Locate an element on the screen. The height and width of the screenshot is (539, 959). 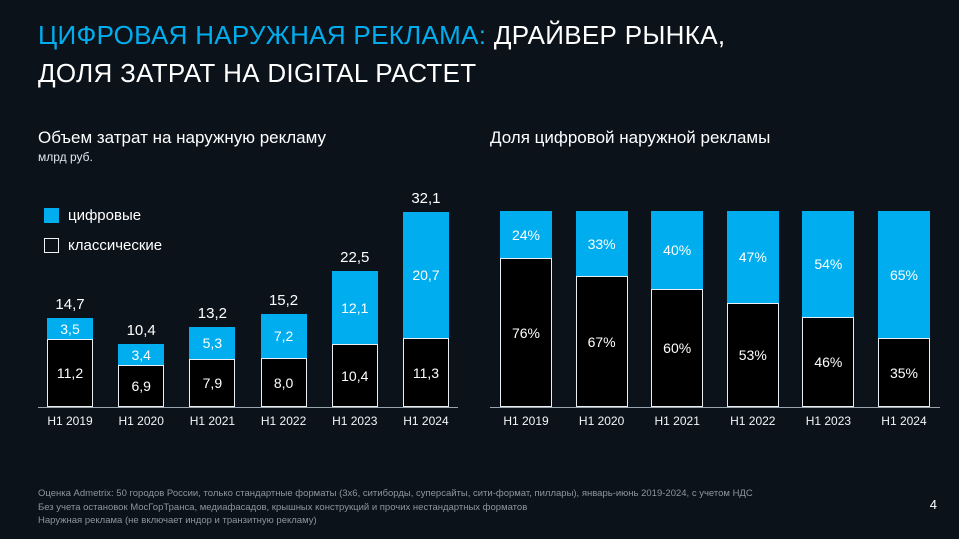
bar-group: 10,4 3,4 6,9 is located at coordinates (141, 364).